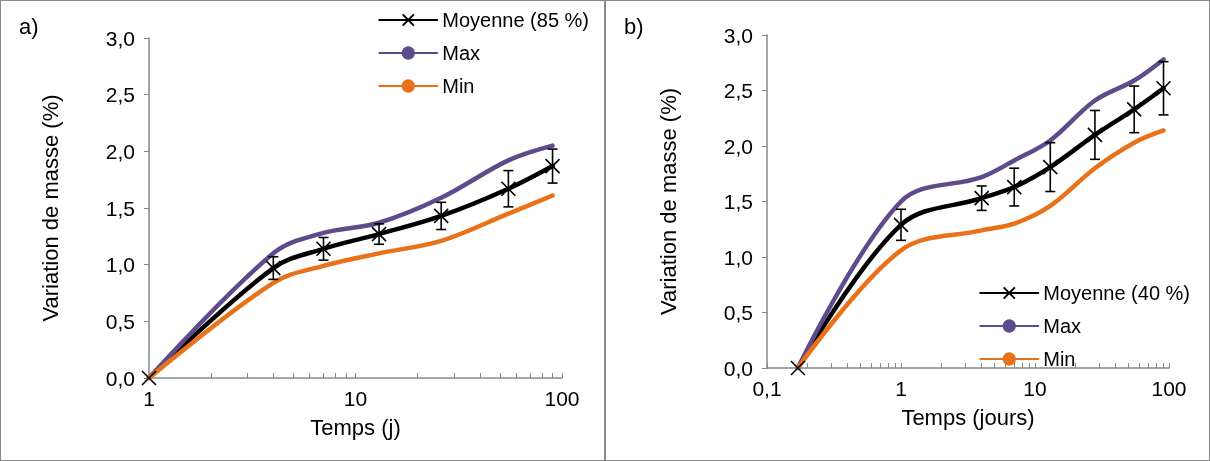  Describe the element at coordinates (634, 26) in the screenshot. I see `text: b)` at that location.